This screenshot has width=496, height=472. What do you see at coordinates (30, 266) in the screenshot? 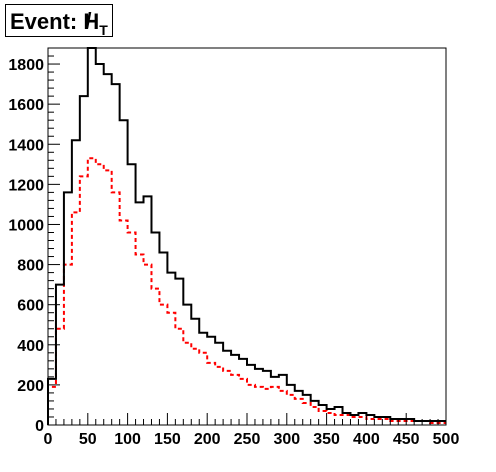
I see `y-tick-label: 800` at bounding box center [30, 266].